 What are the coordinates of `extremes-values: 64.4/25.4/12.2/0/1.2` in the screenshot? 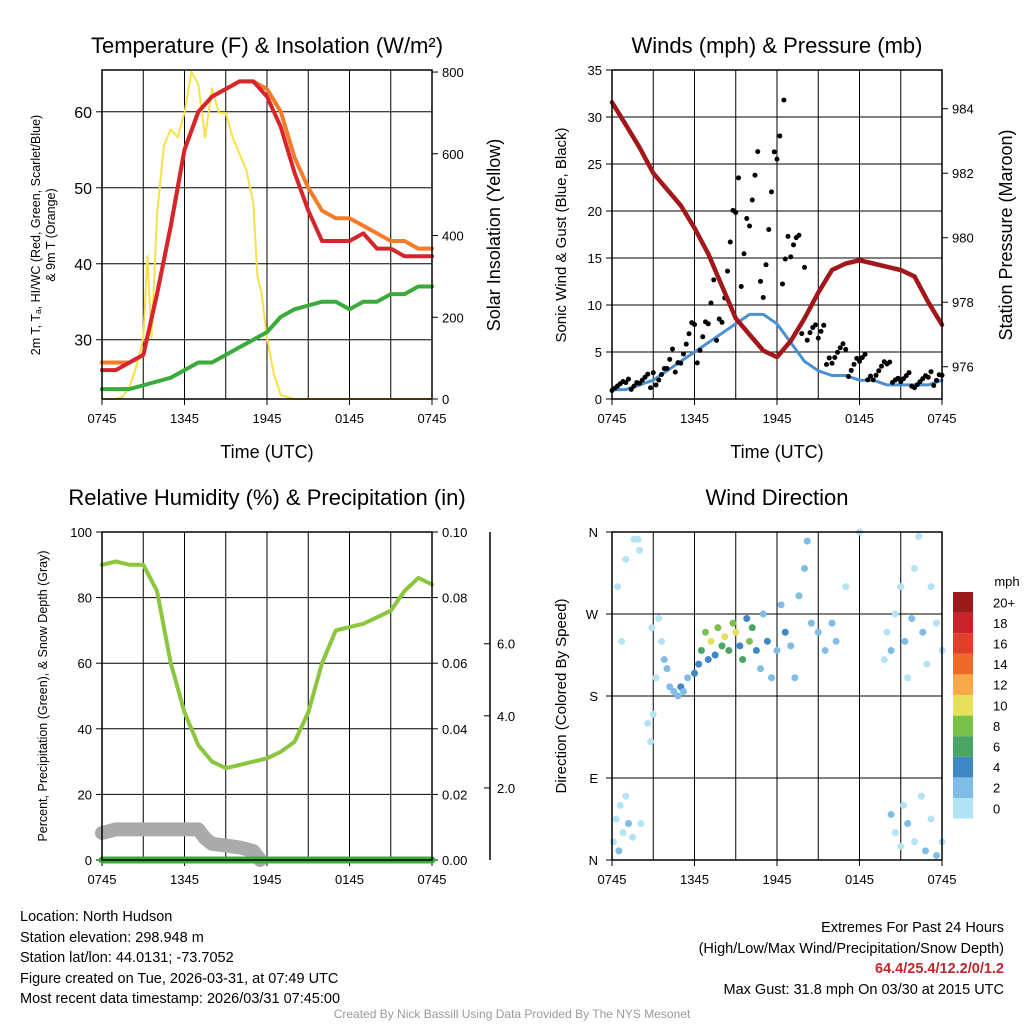 It's located at (939, 969).